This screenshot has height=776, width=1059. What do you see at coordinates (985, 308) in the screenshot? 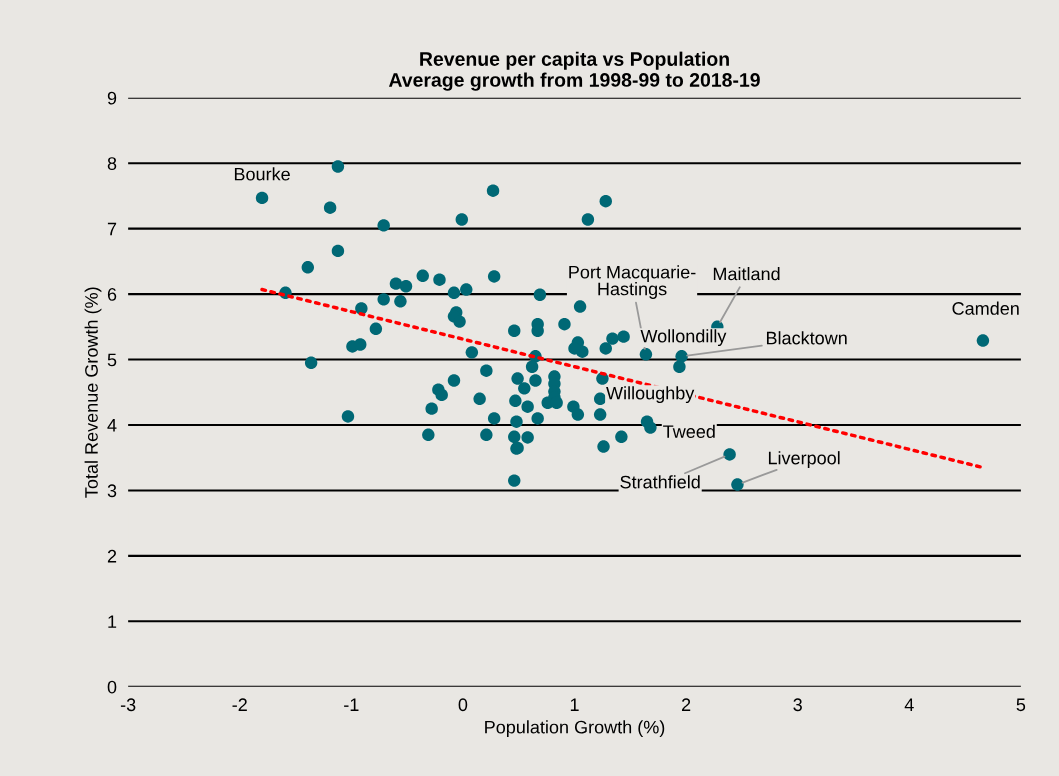
I see `annotation: Camden` at bounding box center [985, 308].